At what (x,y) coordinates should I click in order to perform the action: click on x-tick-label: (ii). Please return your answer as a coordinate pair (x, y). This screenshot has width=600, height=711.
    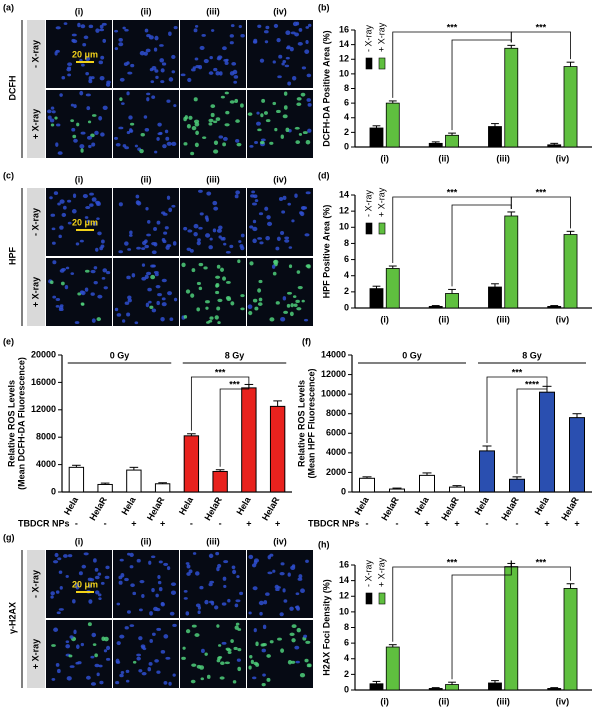
    Looking at the image, I should click on (443, 701).